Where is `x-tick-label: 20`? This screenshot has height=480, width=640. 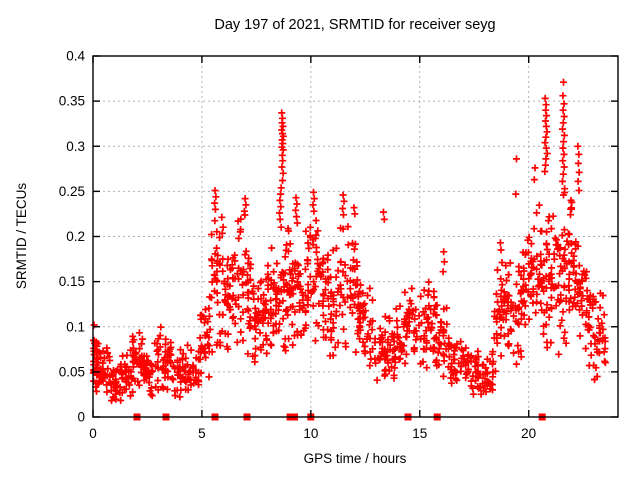
x-tick-label: 20 is located at coordinates (528, 433).